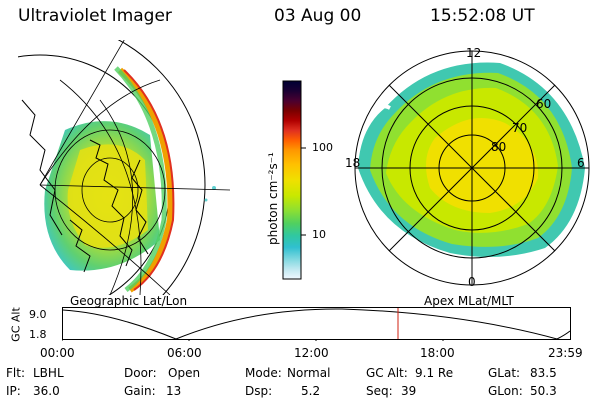 This screenshot has height=400, width=600. Describe the element at coordinates (16, 324) in the screenshot. I see `altitude-axis-label: GC Alt` at that location.